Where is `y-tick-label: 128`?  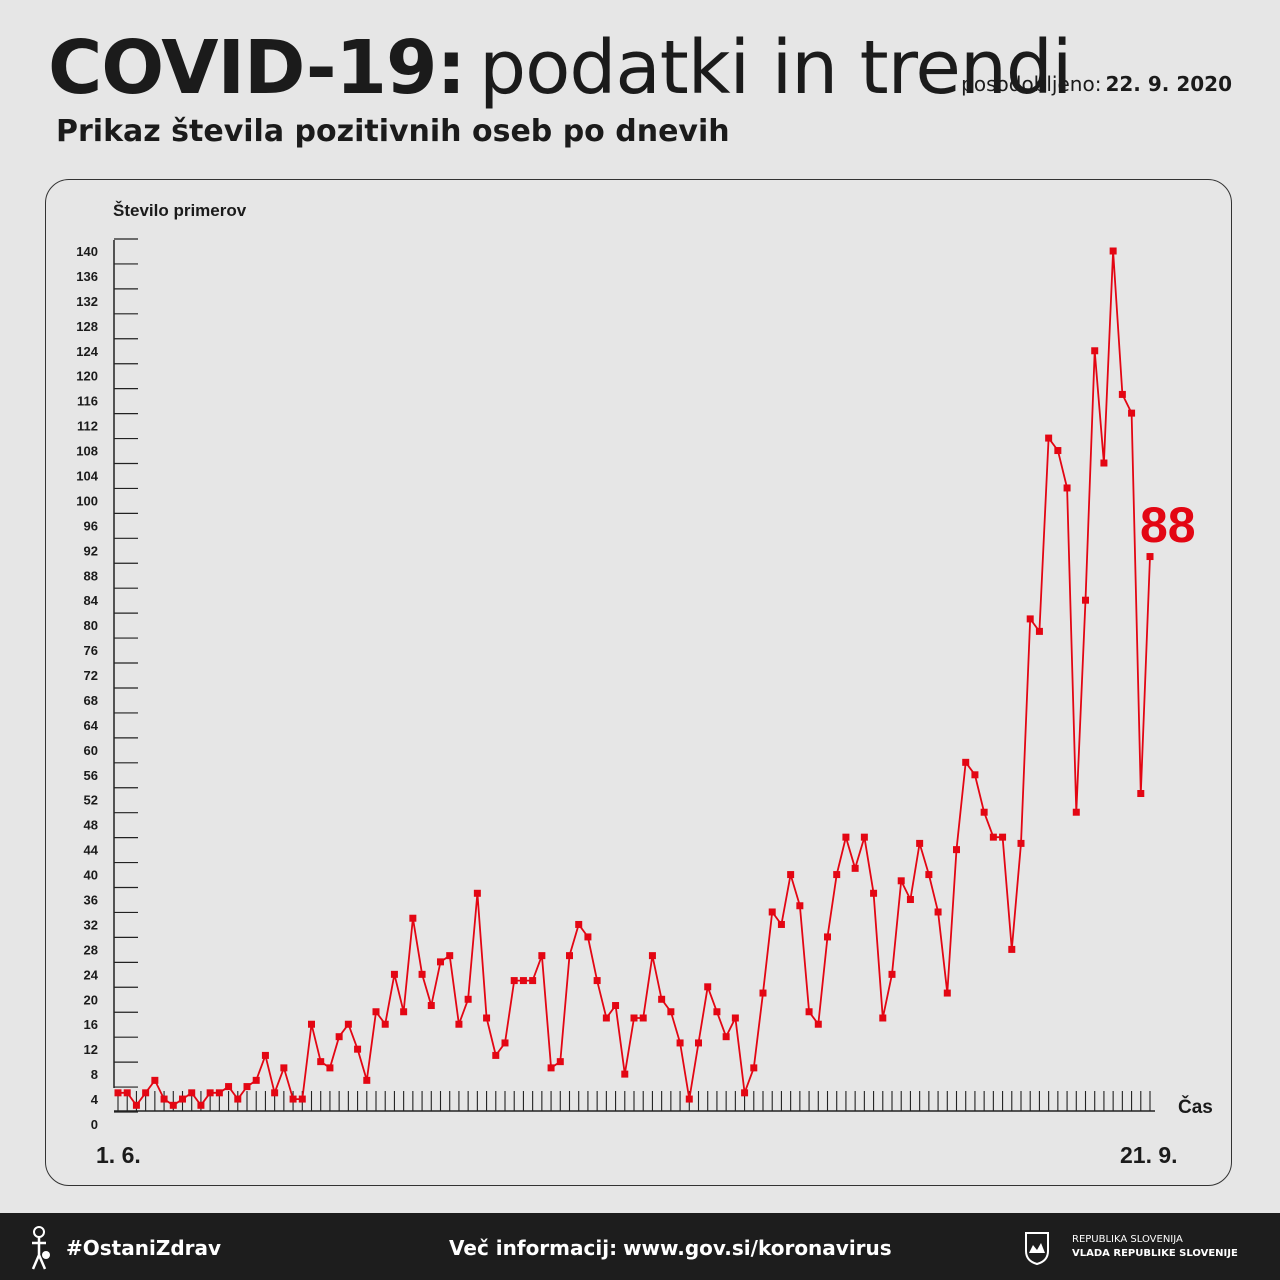
y-tick-label: 128 is located at coordinates (87, 326).